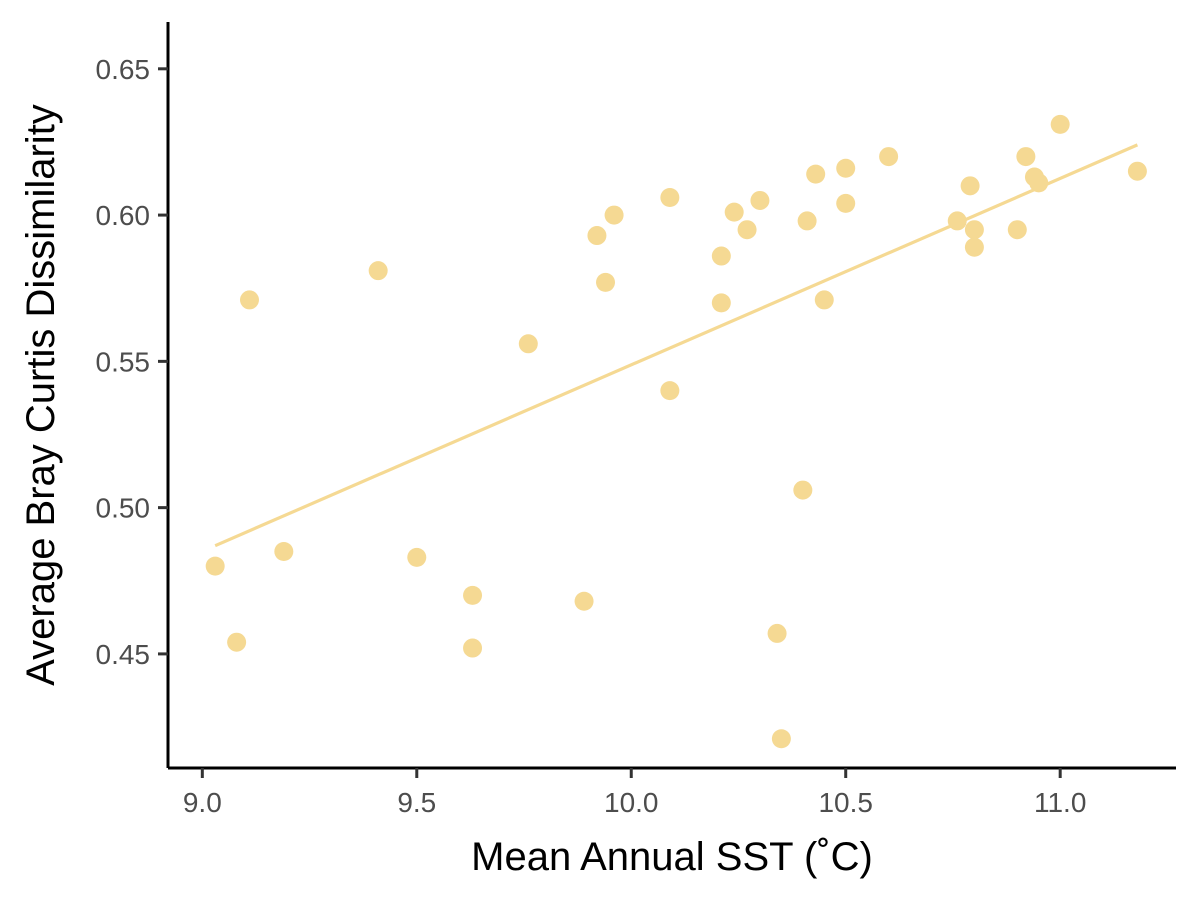 This screenshot has width=1200, height=900. What do you see at coordinates (123, 508) in the screenshot?
I see `y-tick-label: 0.50` at bounding box center [123, 508].